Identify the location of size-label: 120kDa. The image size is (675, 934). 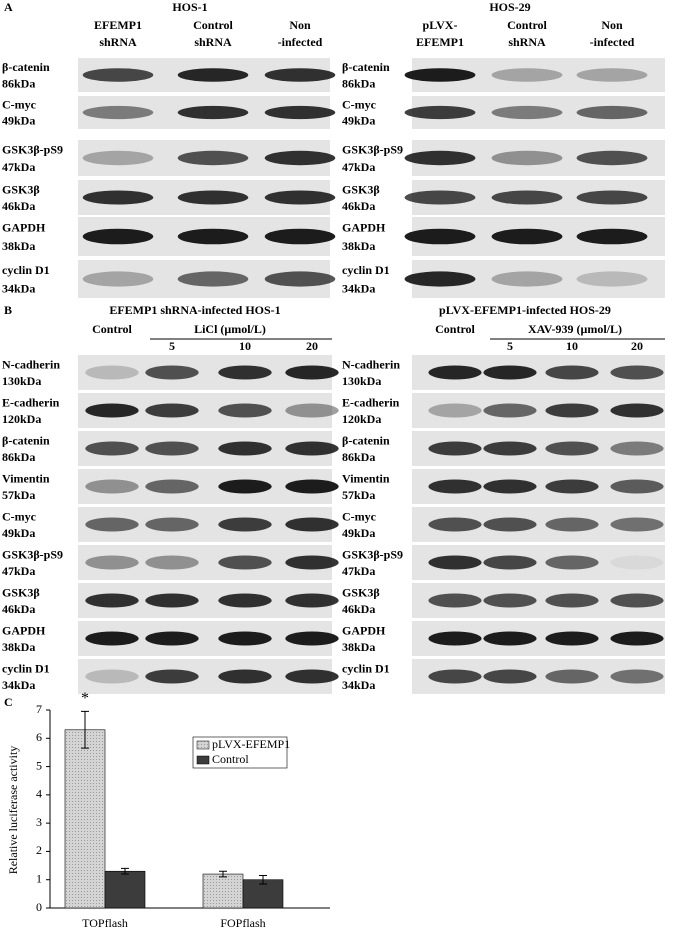
(361, 419).